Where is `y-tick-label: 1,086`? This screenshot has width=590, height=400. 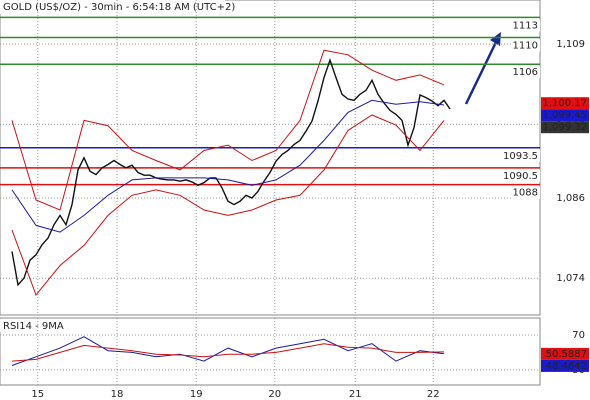
y-tick-label: 1,086 is located at coordinates (570, 198).